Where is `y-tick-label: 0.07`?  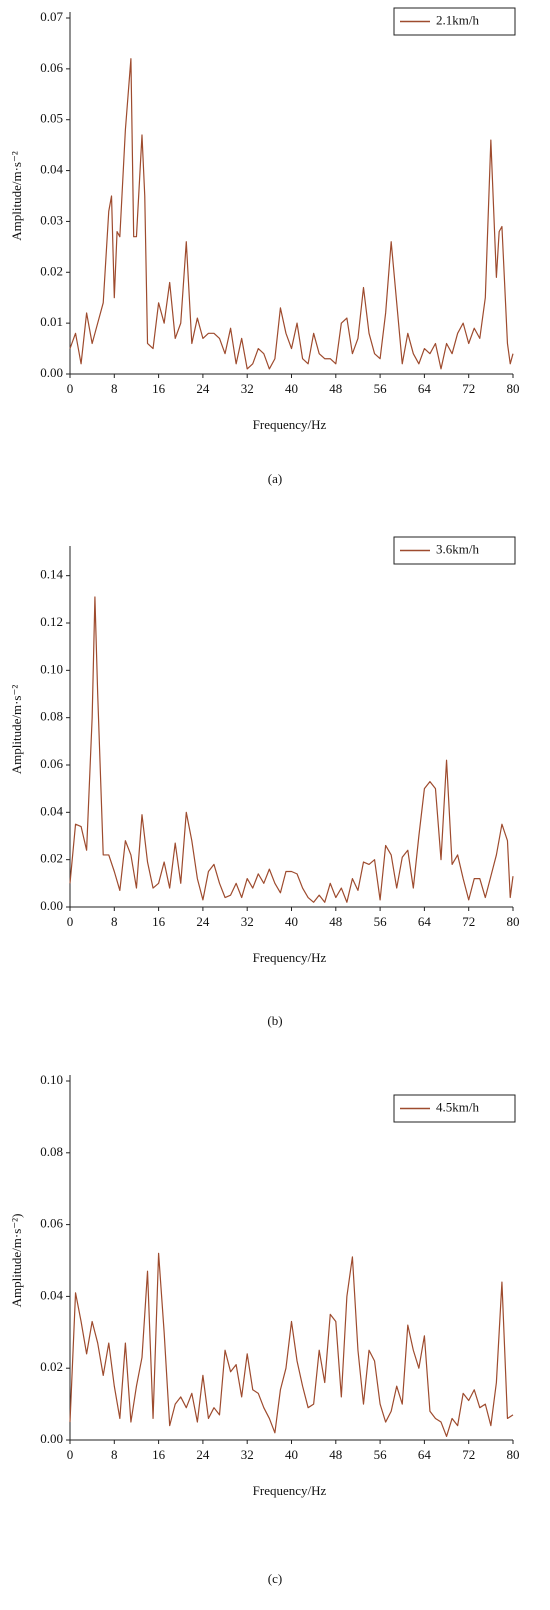
y-tick-label: 0.07 is located at coordinates (51, 16).